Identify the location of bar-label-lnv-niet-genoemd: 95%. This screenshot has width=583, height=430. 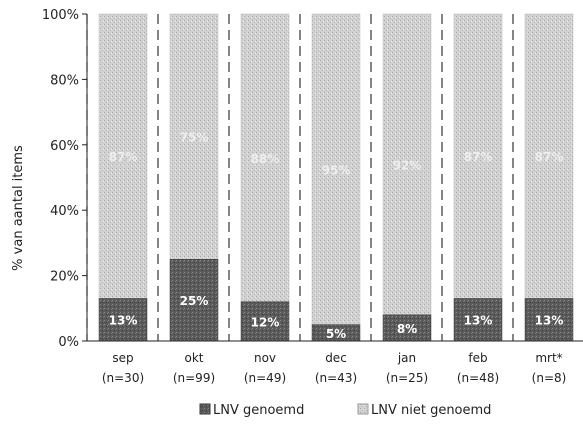
(336, 170).